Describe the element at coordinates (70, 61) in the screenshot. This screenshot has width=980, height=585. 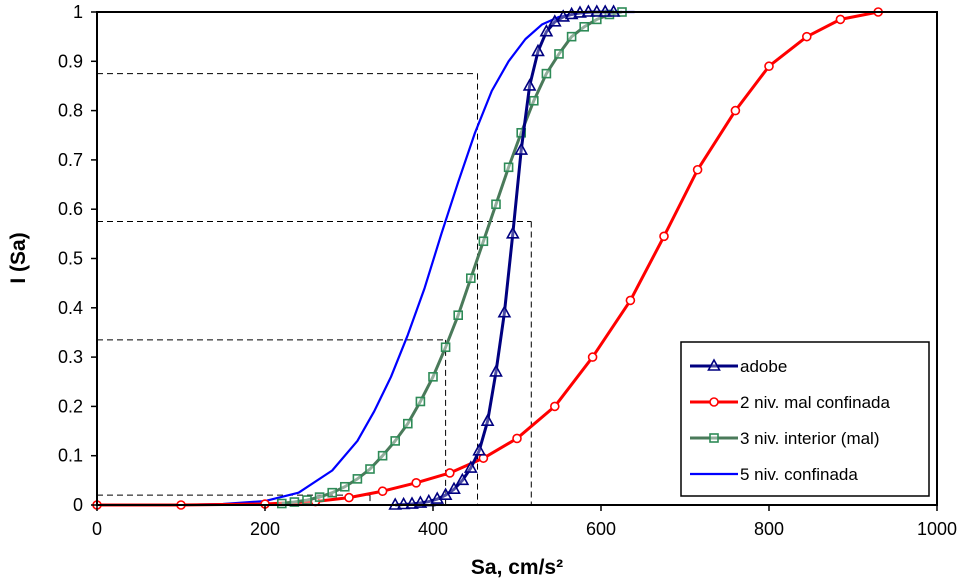
I see `y-tick-label: 0.9` at that location.